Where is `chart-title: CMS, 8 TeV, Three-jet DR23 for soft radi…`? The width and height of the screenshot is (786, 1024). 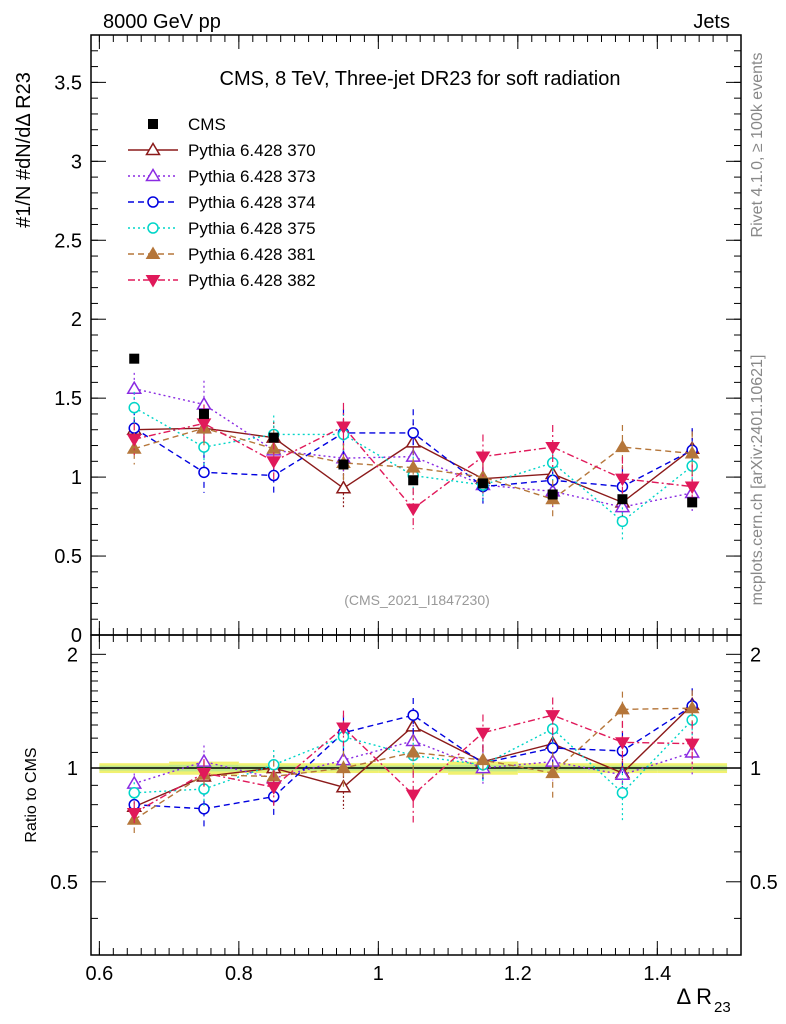
chart-title: CMS, 8 TeV, Three-jet DR23 for soft radi… is located at coordinates (420, 79).